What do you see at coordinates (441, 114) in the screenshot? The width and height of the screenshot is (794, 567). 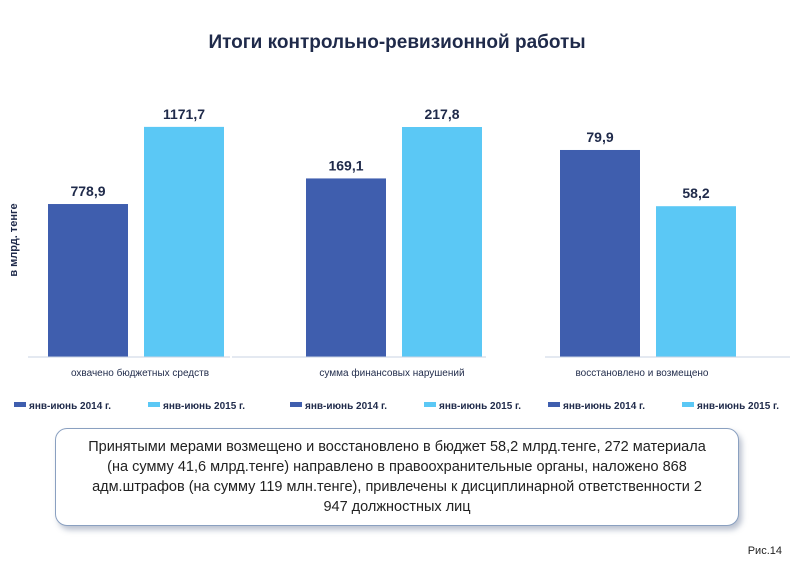 I see `data-label: 217,8` at bounding box center [441, 114].